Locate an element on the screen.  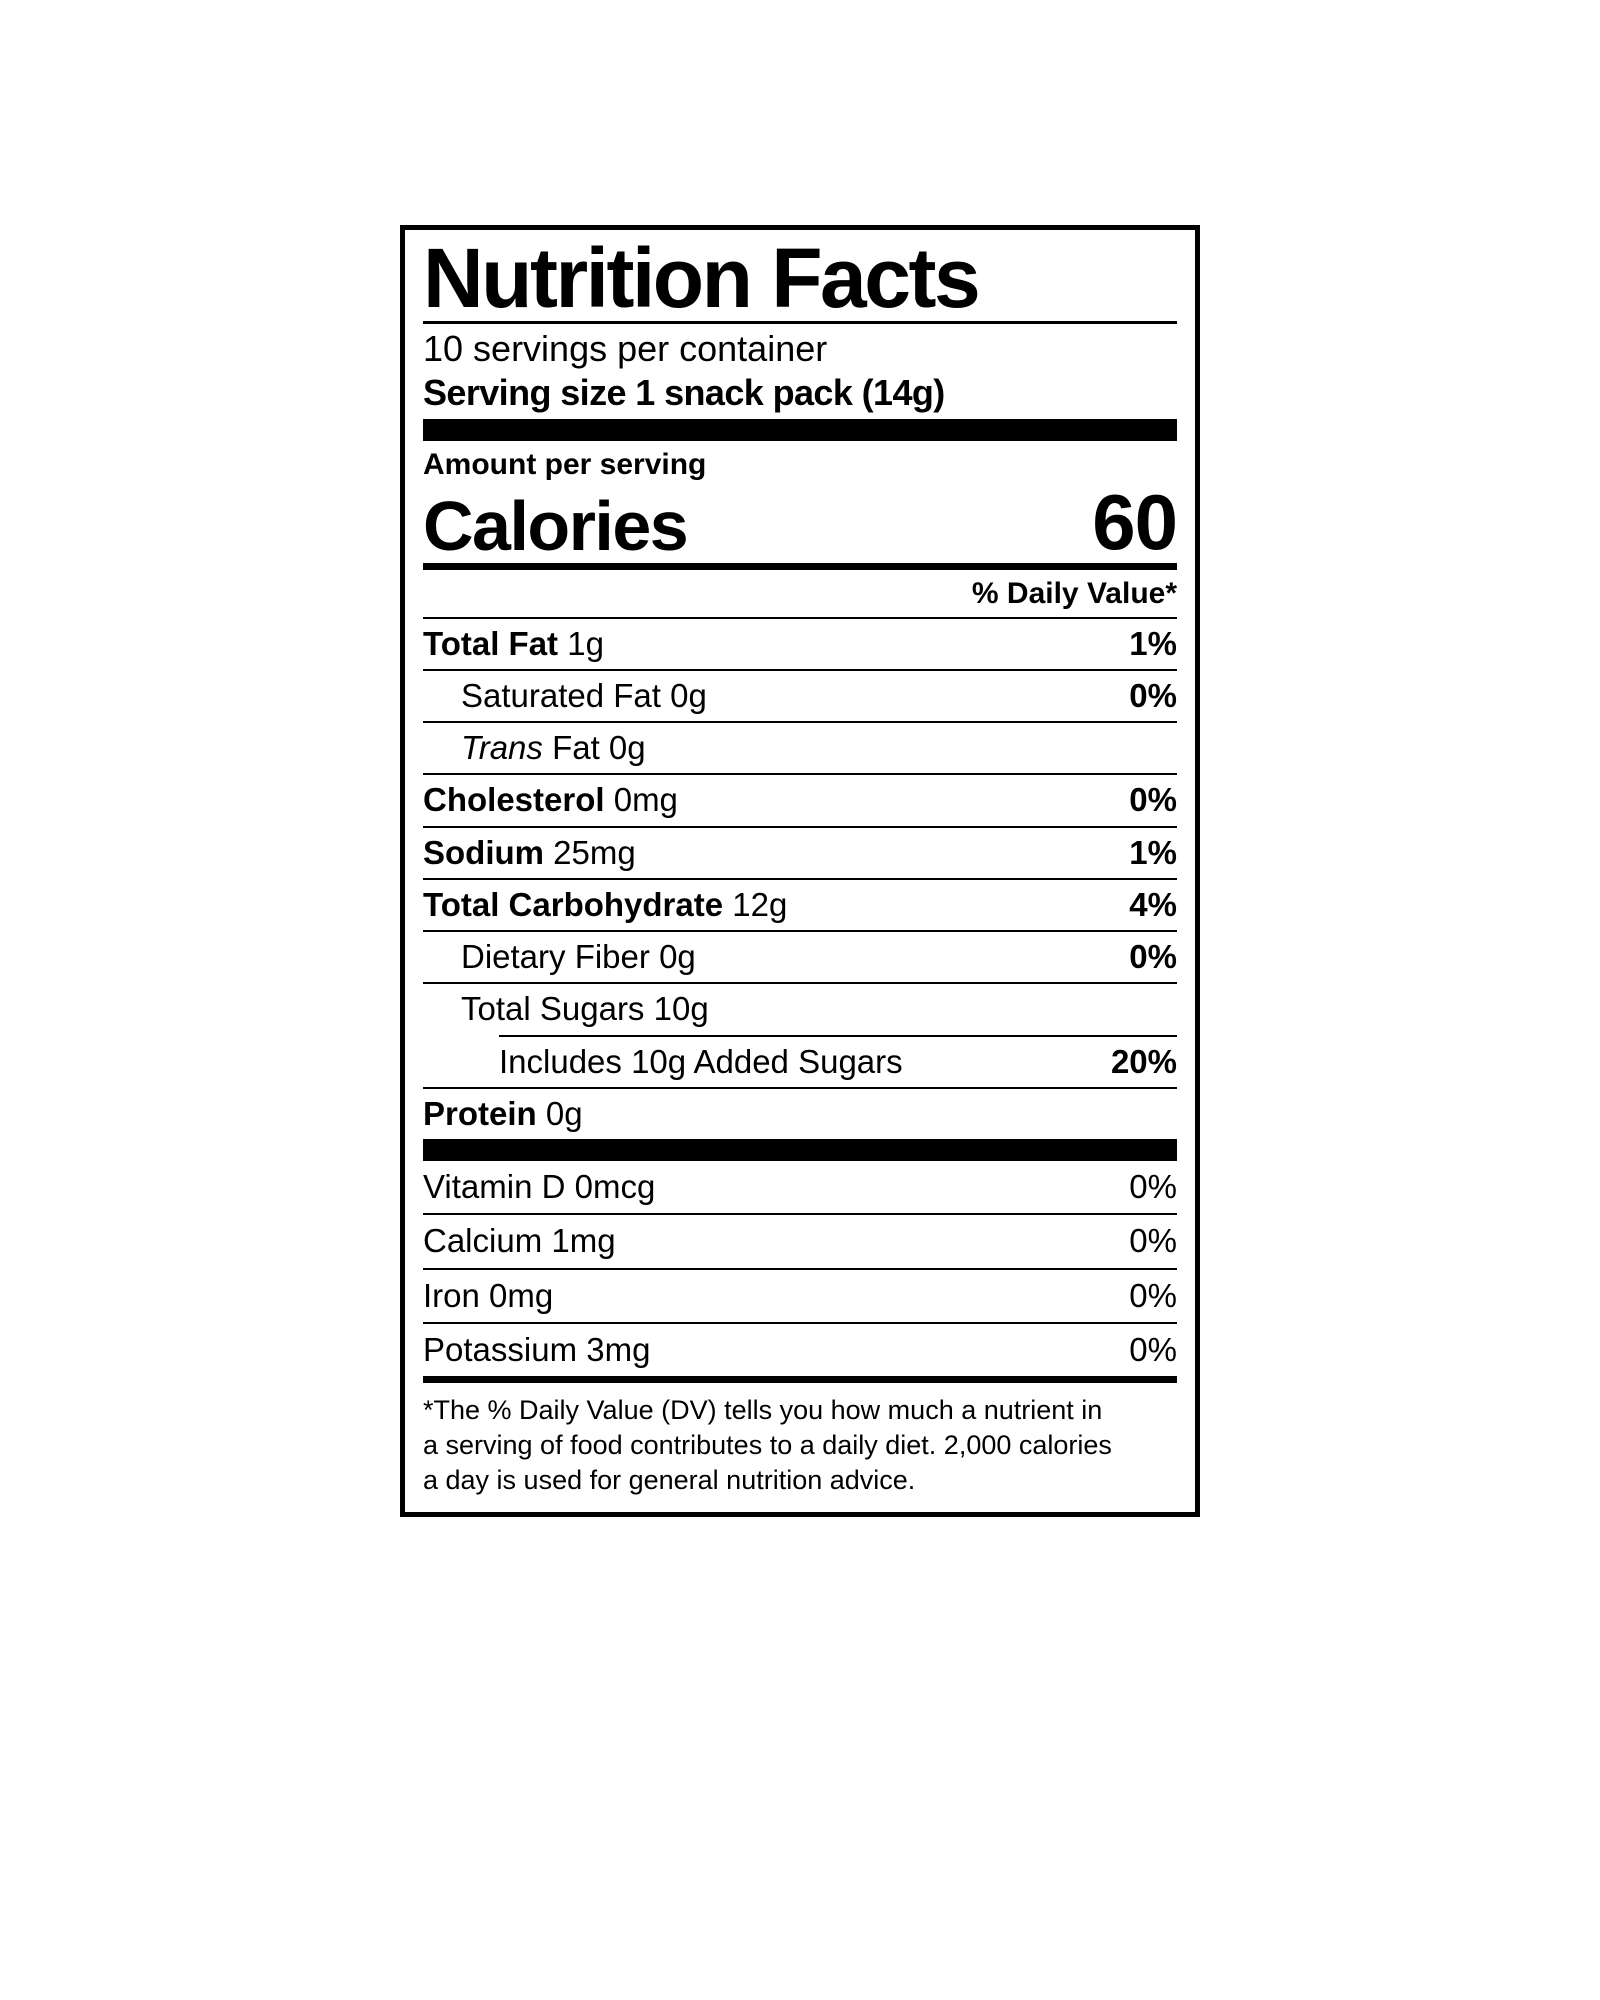
nutrient-name: Trans is located at coordinates (502, 748).